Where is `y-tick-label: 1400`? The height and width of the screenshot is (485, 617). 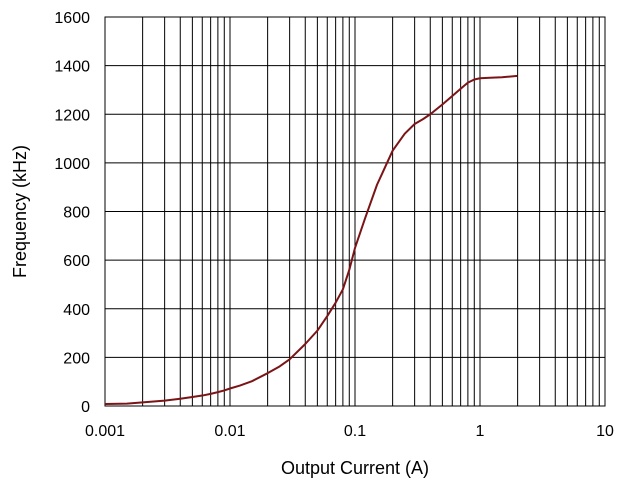 y-tick-label: 1400 is located at coordinates (72, 67).